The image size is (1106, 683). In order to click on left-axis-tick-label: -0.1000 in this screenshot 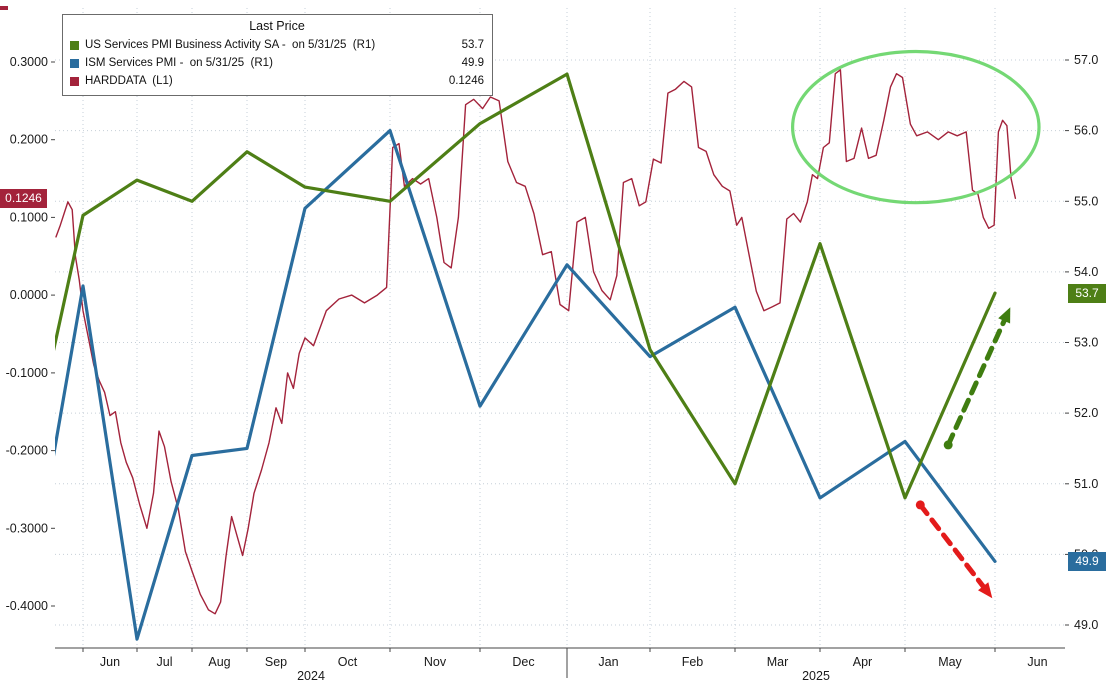, I will do `click(27, 373)`.